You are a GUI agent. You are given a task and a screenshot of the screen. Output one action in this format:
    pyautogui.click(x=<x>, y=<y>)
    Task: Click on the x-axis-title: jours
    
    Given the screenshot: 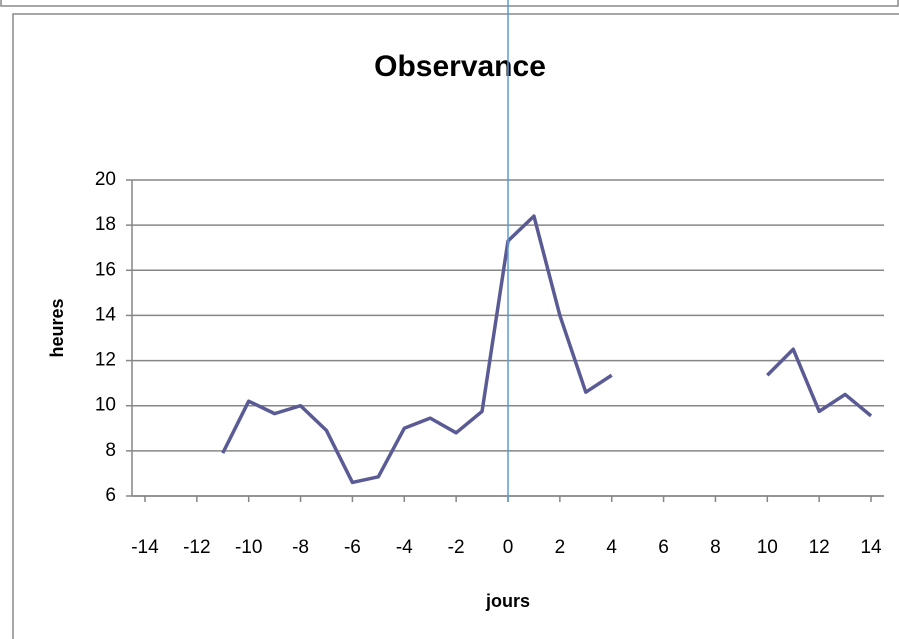 What is the action you would take?
    pyautogui.click(x=507, y=601)
    